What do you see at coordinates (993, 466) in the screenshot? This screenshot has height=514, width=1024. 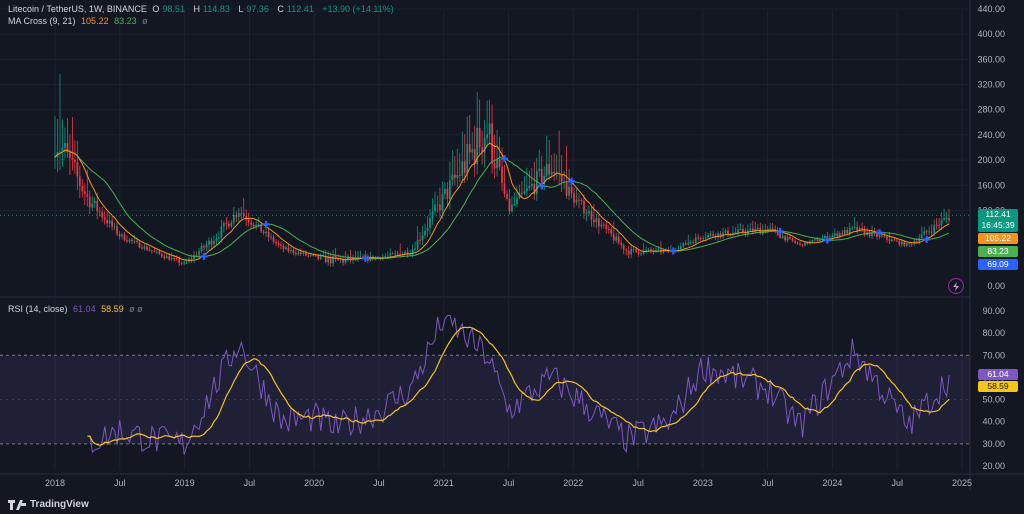 I see `rsi-tick-label: 20.00` at bounding box center [993, 466].